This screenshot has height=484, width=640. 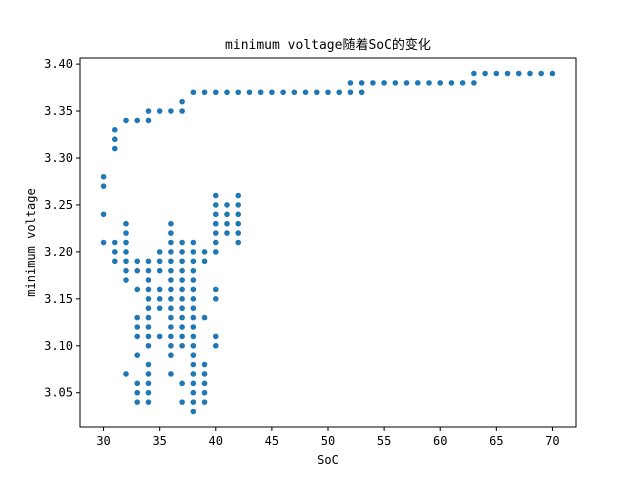 I want to click on x-axis-title: SoC, so click(x=328, y=460).